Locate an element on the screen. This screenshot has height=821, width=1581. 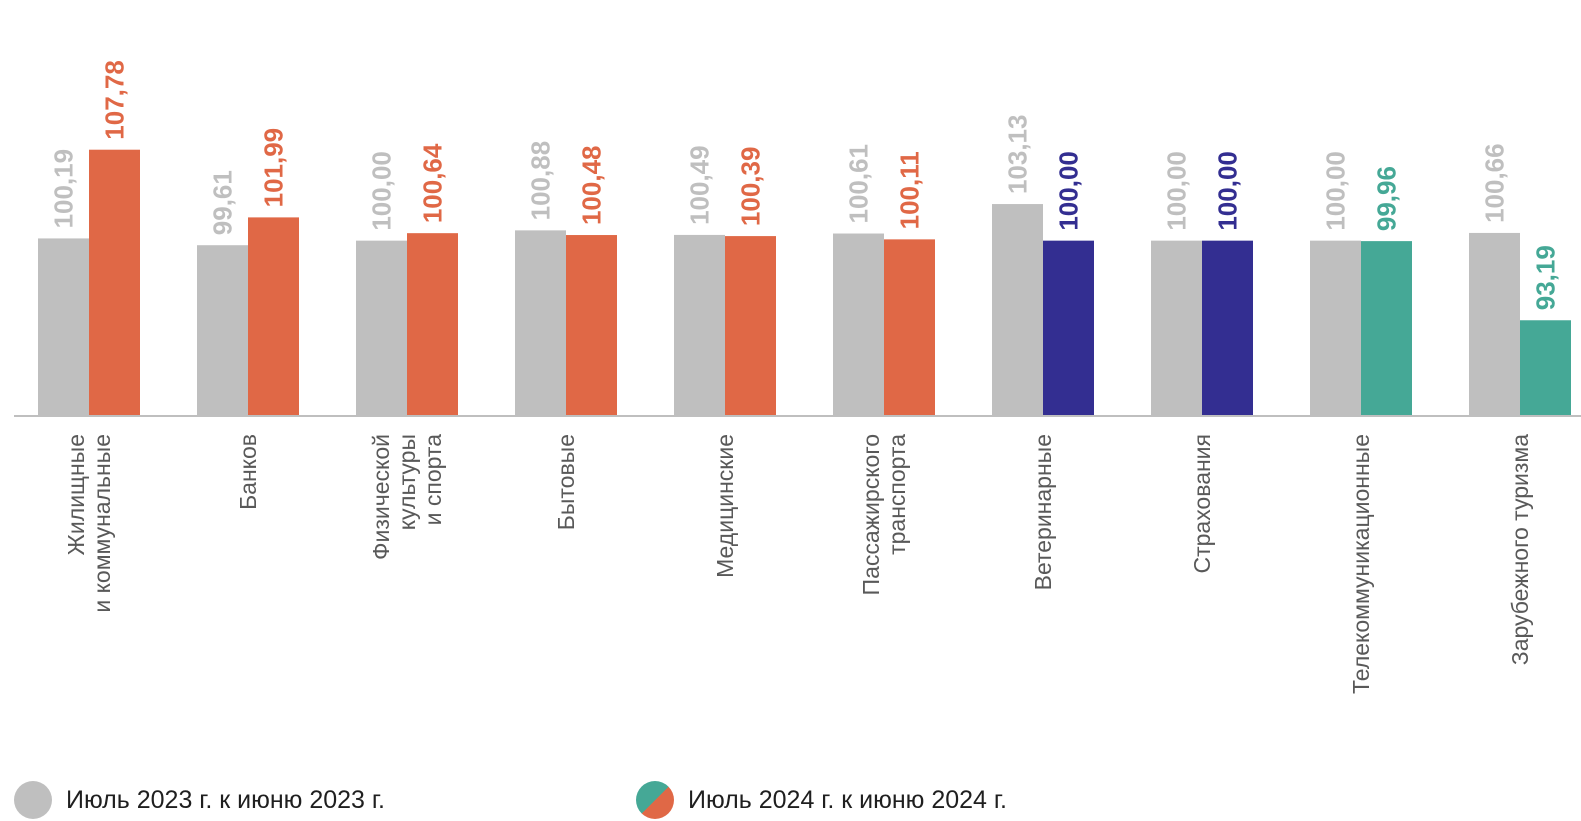
value-label-2024: 107,78 is located at coordinates (115, 100).